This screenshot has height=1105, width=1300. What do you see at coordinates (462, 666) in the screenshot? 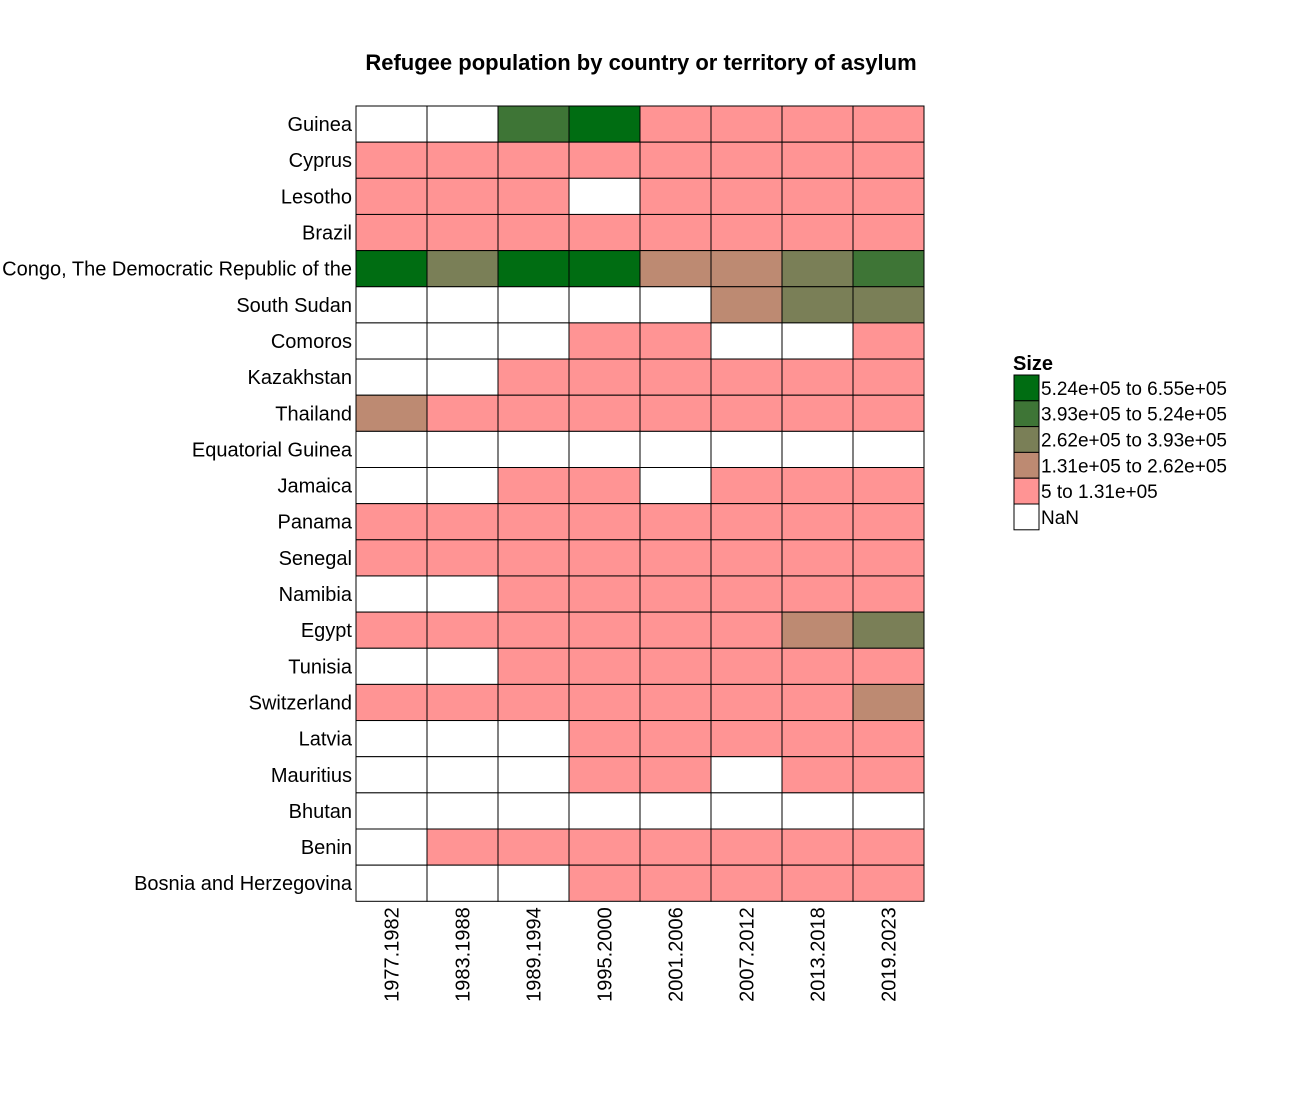
I see `heatmap-cell-tunisia-1983-1988` at bounding box center [462, 666].